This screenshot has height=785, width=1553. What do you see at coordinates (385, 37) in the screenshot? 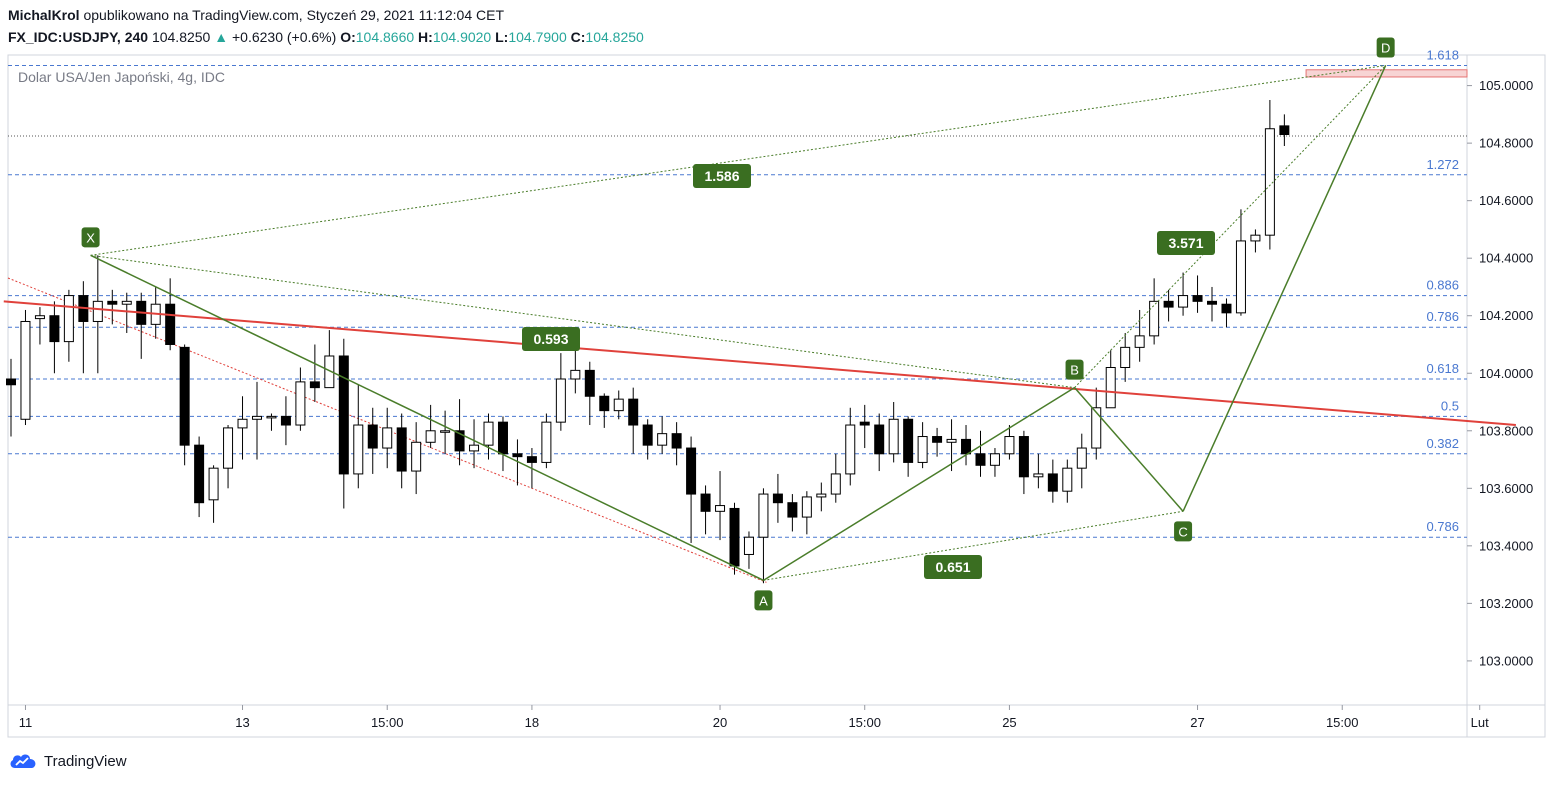
I see `open-value: 104.8660` at bounding box center [385, 37].